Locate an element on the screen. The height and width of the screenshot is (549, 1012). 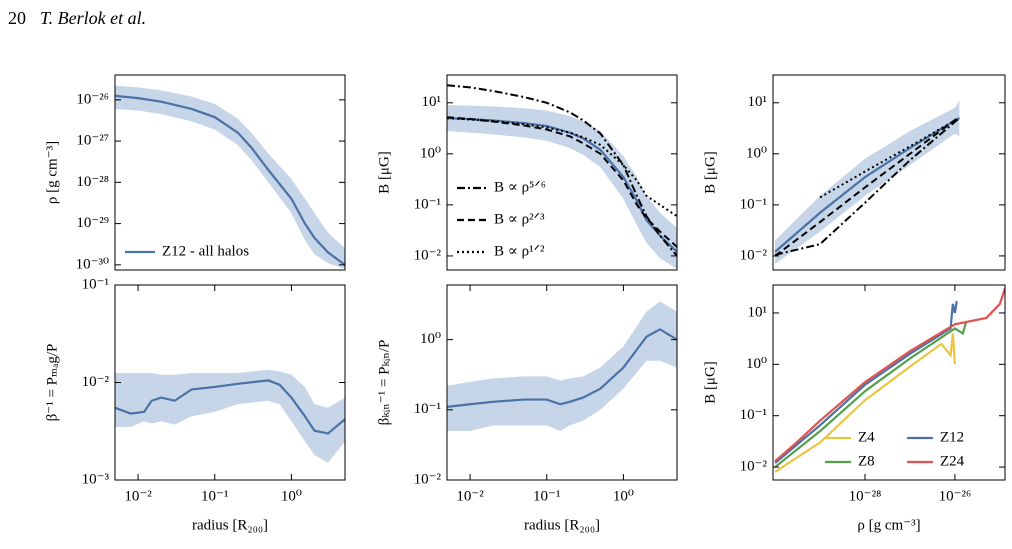
y-tick-label: 10⁻²⁹ is located at coordinates (92, 223).